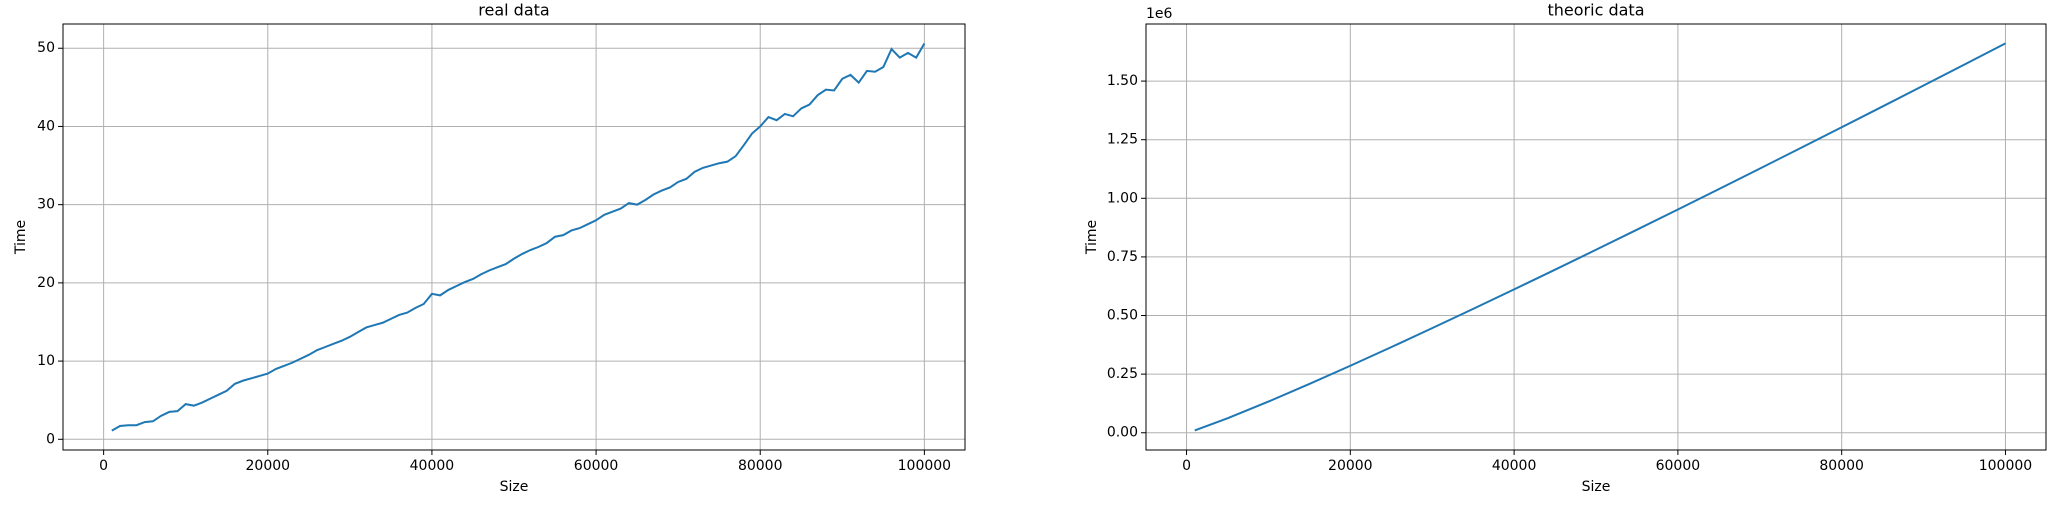  Describe the element at coordinates (46, 205) in the screenshot. I see `y-tick-label: 30` at that location.